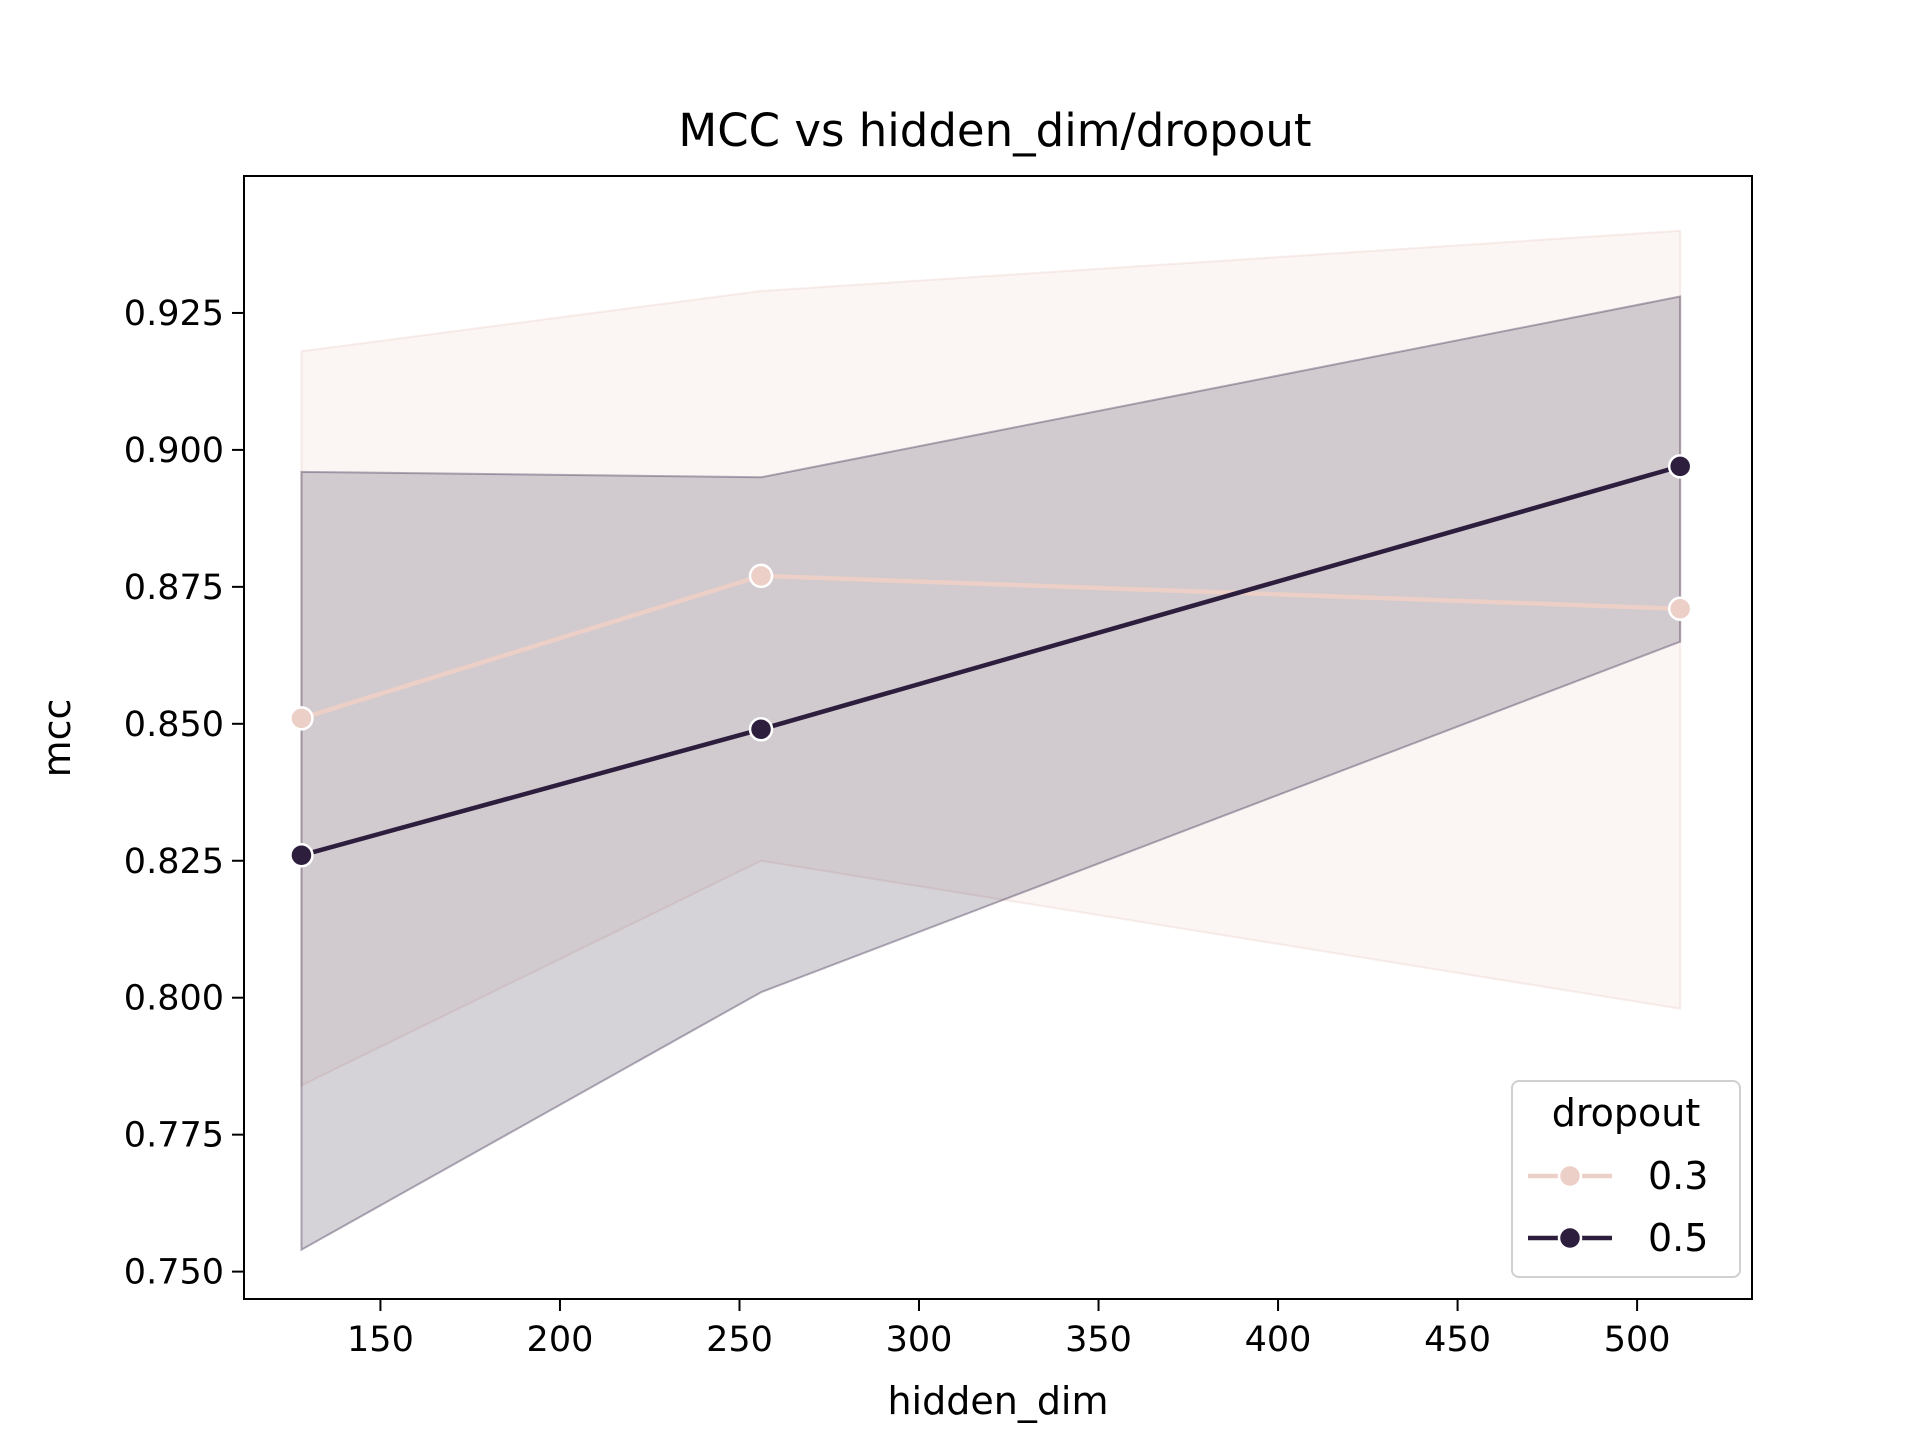  What do you see at coordinates (739, 1340) in the screenshot?
I see `x-tick-label: 250` at bounding box center [739, 1340].